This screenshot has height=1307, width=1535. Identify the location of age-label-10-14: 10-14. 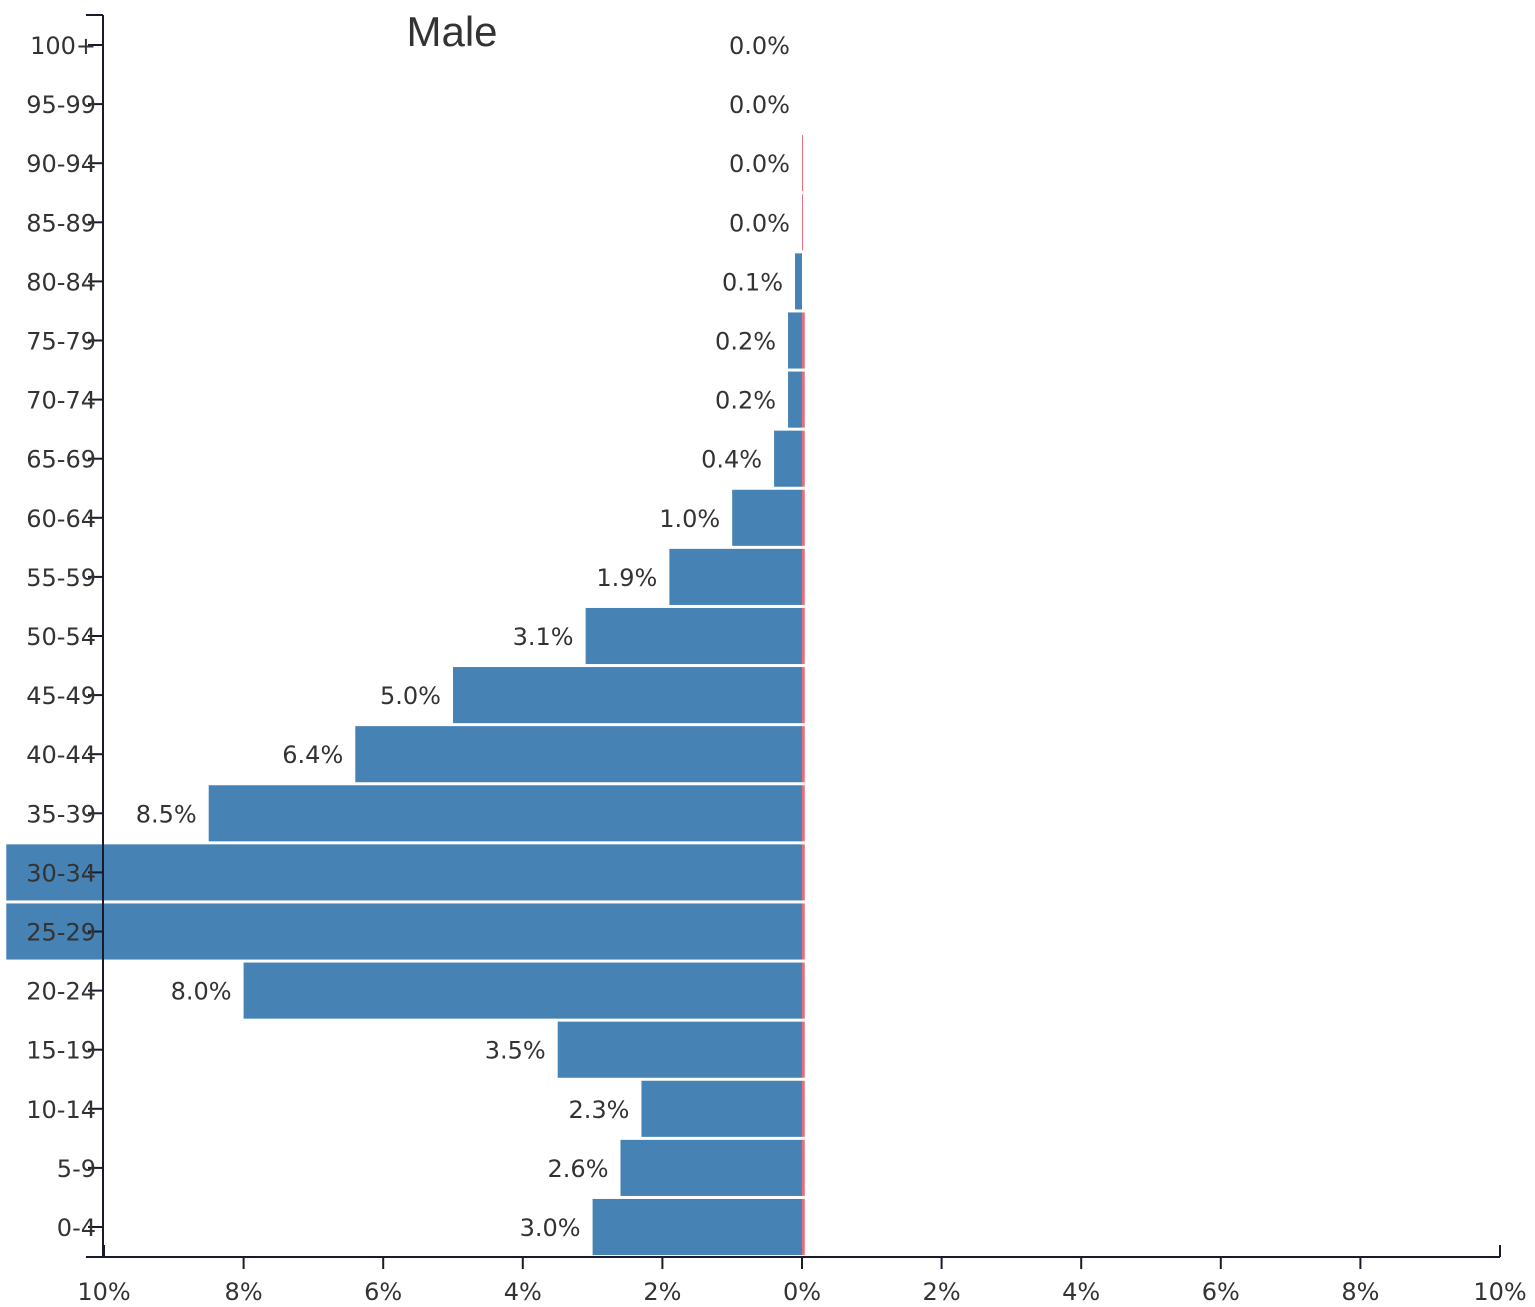
(61, 1110).